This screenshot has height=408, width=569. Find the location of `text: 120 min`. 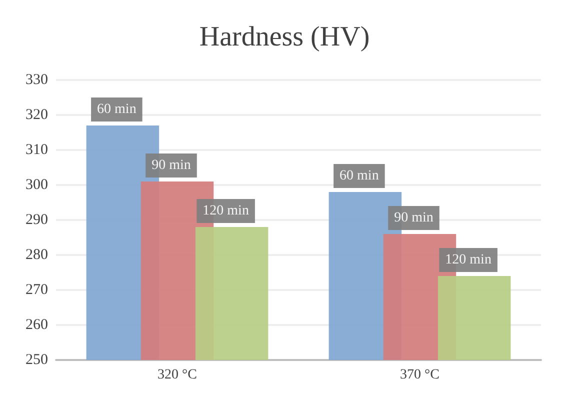

text: 120 min is located at coordinates (468, 260).